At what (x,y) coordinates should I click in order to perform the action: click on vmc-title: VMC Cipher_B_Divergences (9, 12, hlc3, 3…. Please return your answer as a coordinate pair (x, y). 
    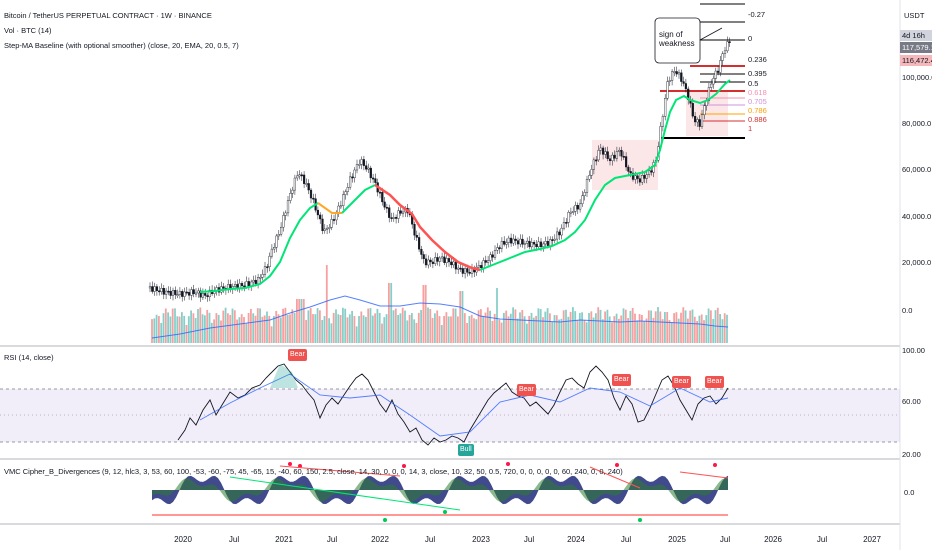
    Looking at the image, I should click on (313, 471).